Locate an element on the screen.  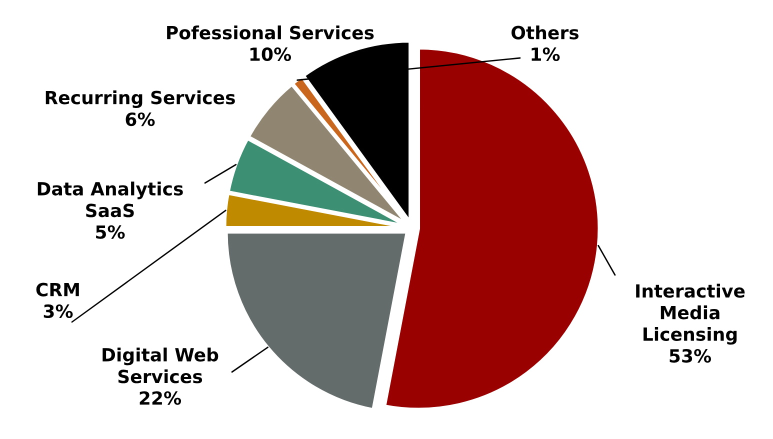
data-label: 5% is located at coordinates (110, 232).